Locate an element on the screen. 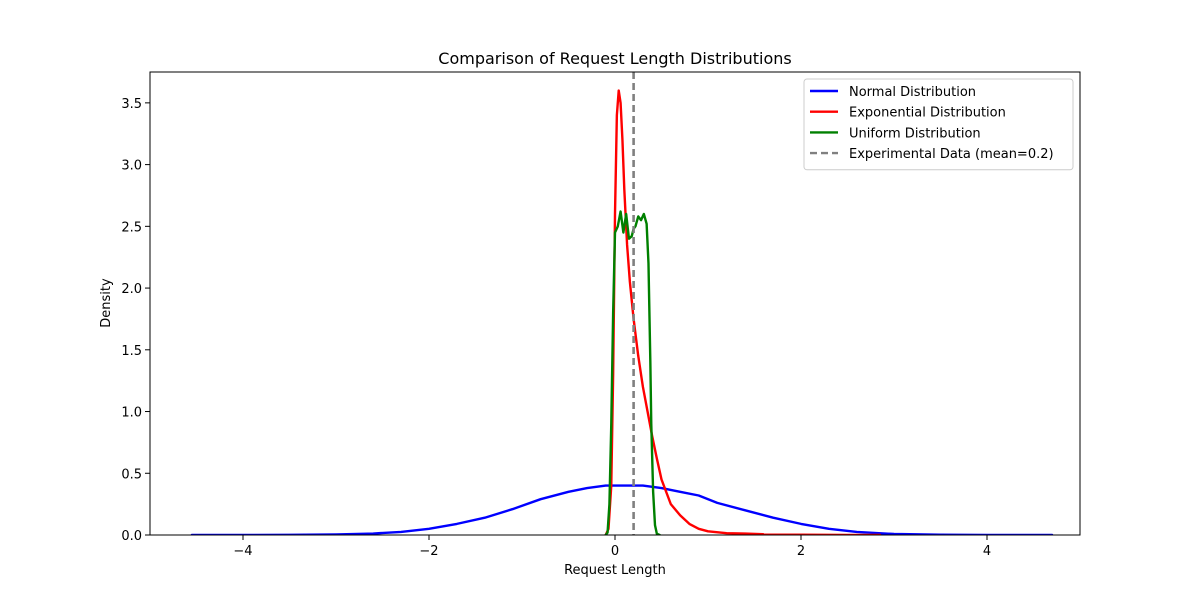 The height and width of the screenshot is (604, 1200). series-line-normal is located at coordinates (622, 509).